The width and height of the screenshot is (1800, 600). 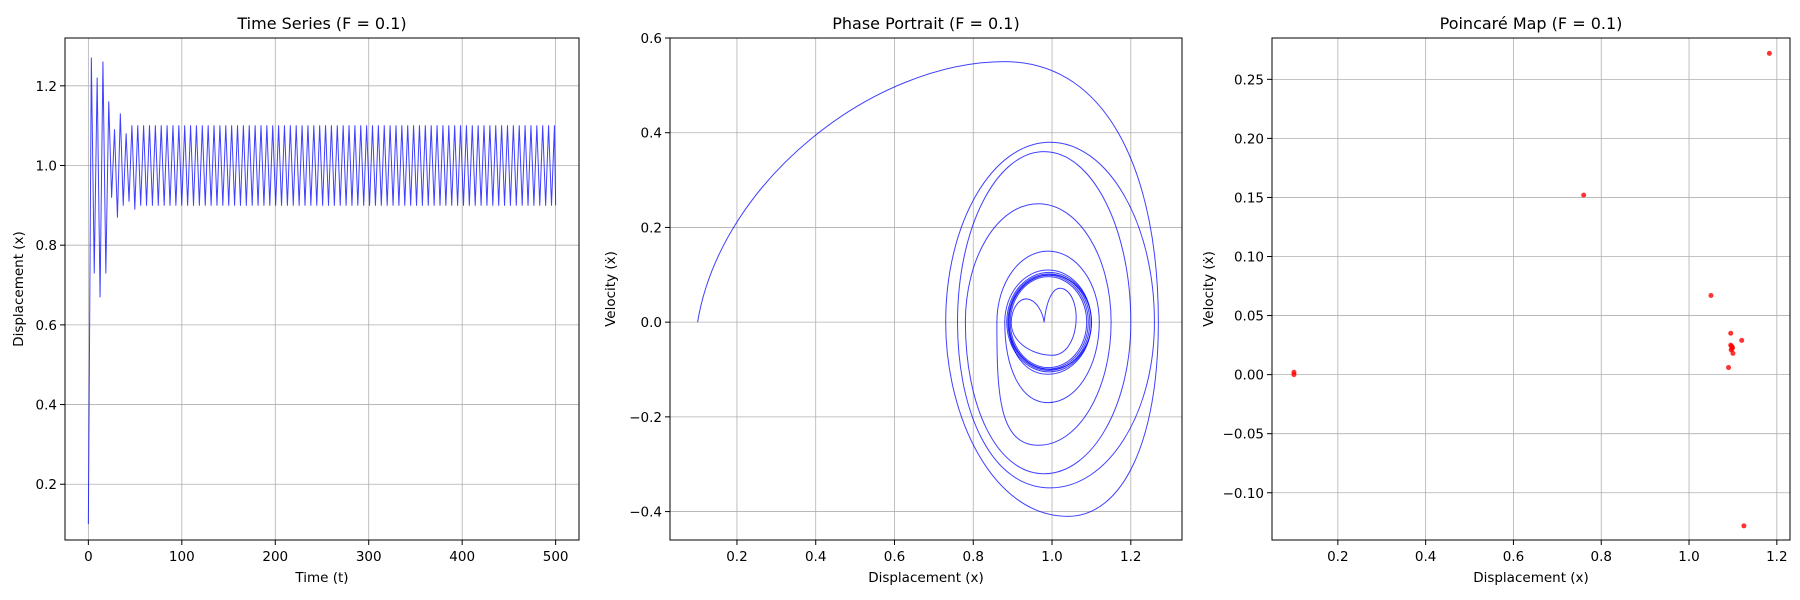 I want to click on time-series-ytick-label: 1.0, so click(x=46, y=166).